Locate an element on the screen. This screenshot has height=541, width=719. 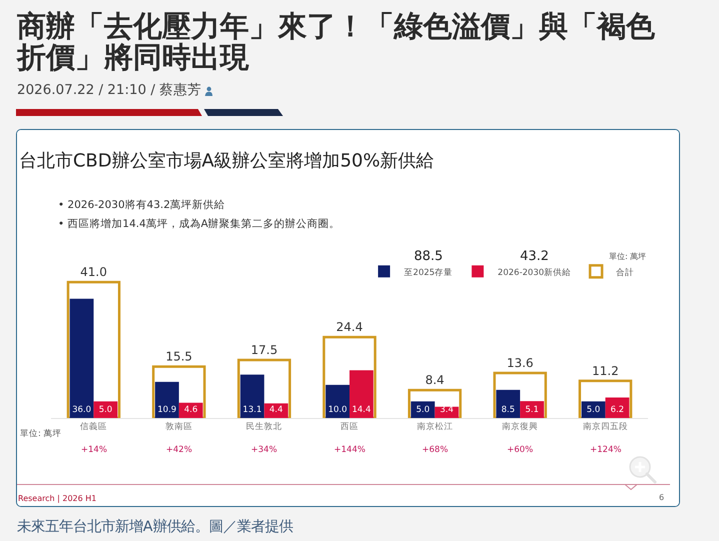
data-label: 10.9 is located at coordinates (167, 410).